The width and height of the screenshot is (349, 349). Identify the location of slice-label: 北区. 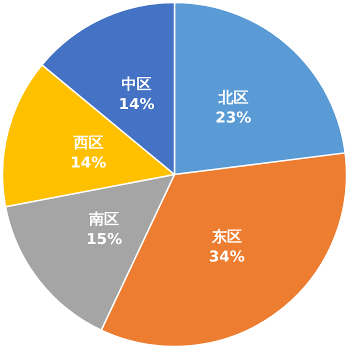
(232, 97).